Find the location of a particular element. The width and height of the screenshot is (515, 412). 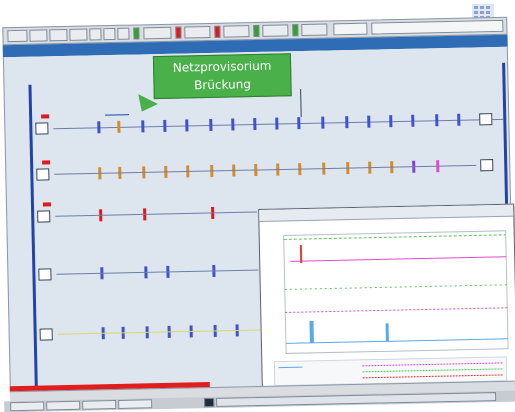

series-magenta is located at coordinates (398, 259).